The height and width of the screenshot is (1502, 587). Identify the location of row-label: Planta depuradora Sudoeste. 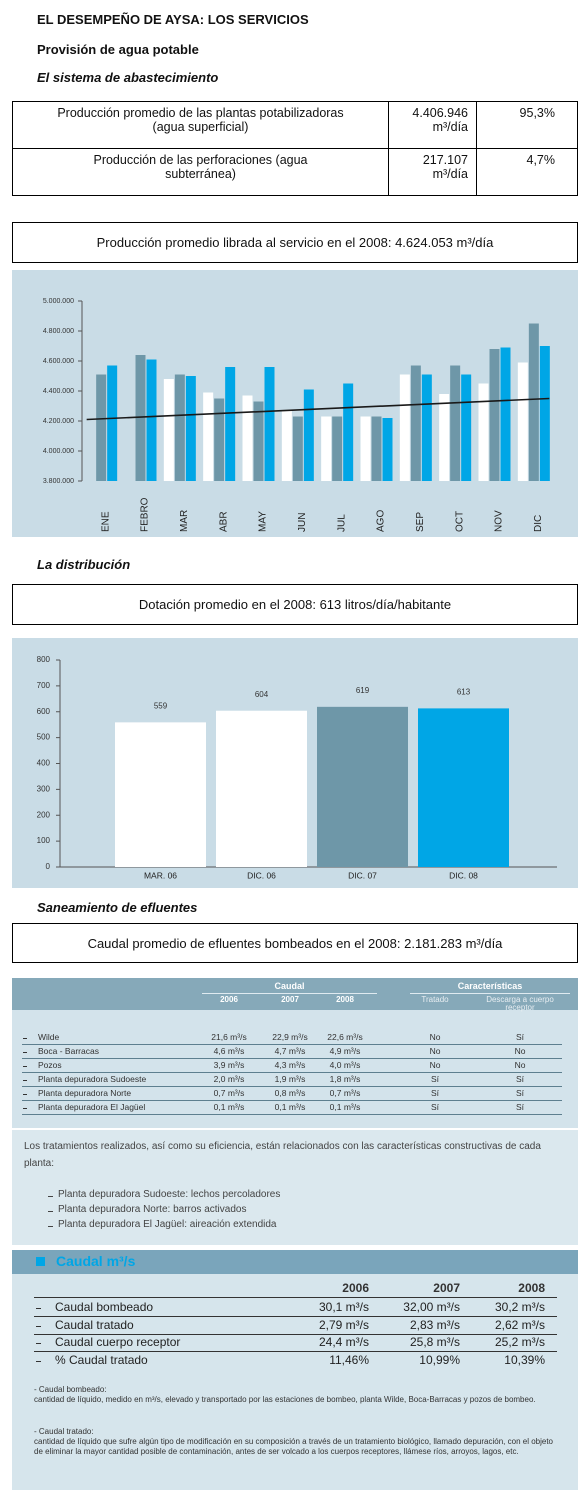
(92, 1079).